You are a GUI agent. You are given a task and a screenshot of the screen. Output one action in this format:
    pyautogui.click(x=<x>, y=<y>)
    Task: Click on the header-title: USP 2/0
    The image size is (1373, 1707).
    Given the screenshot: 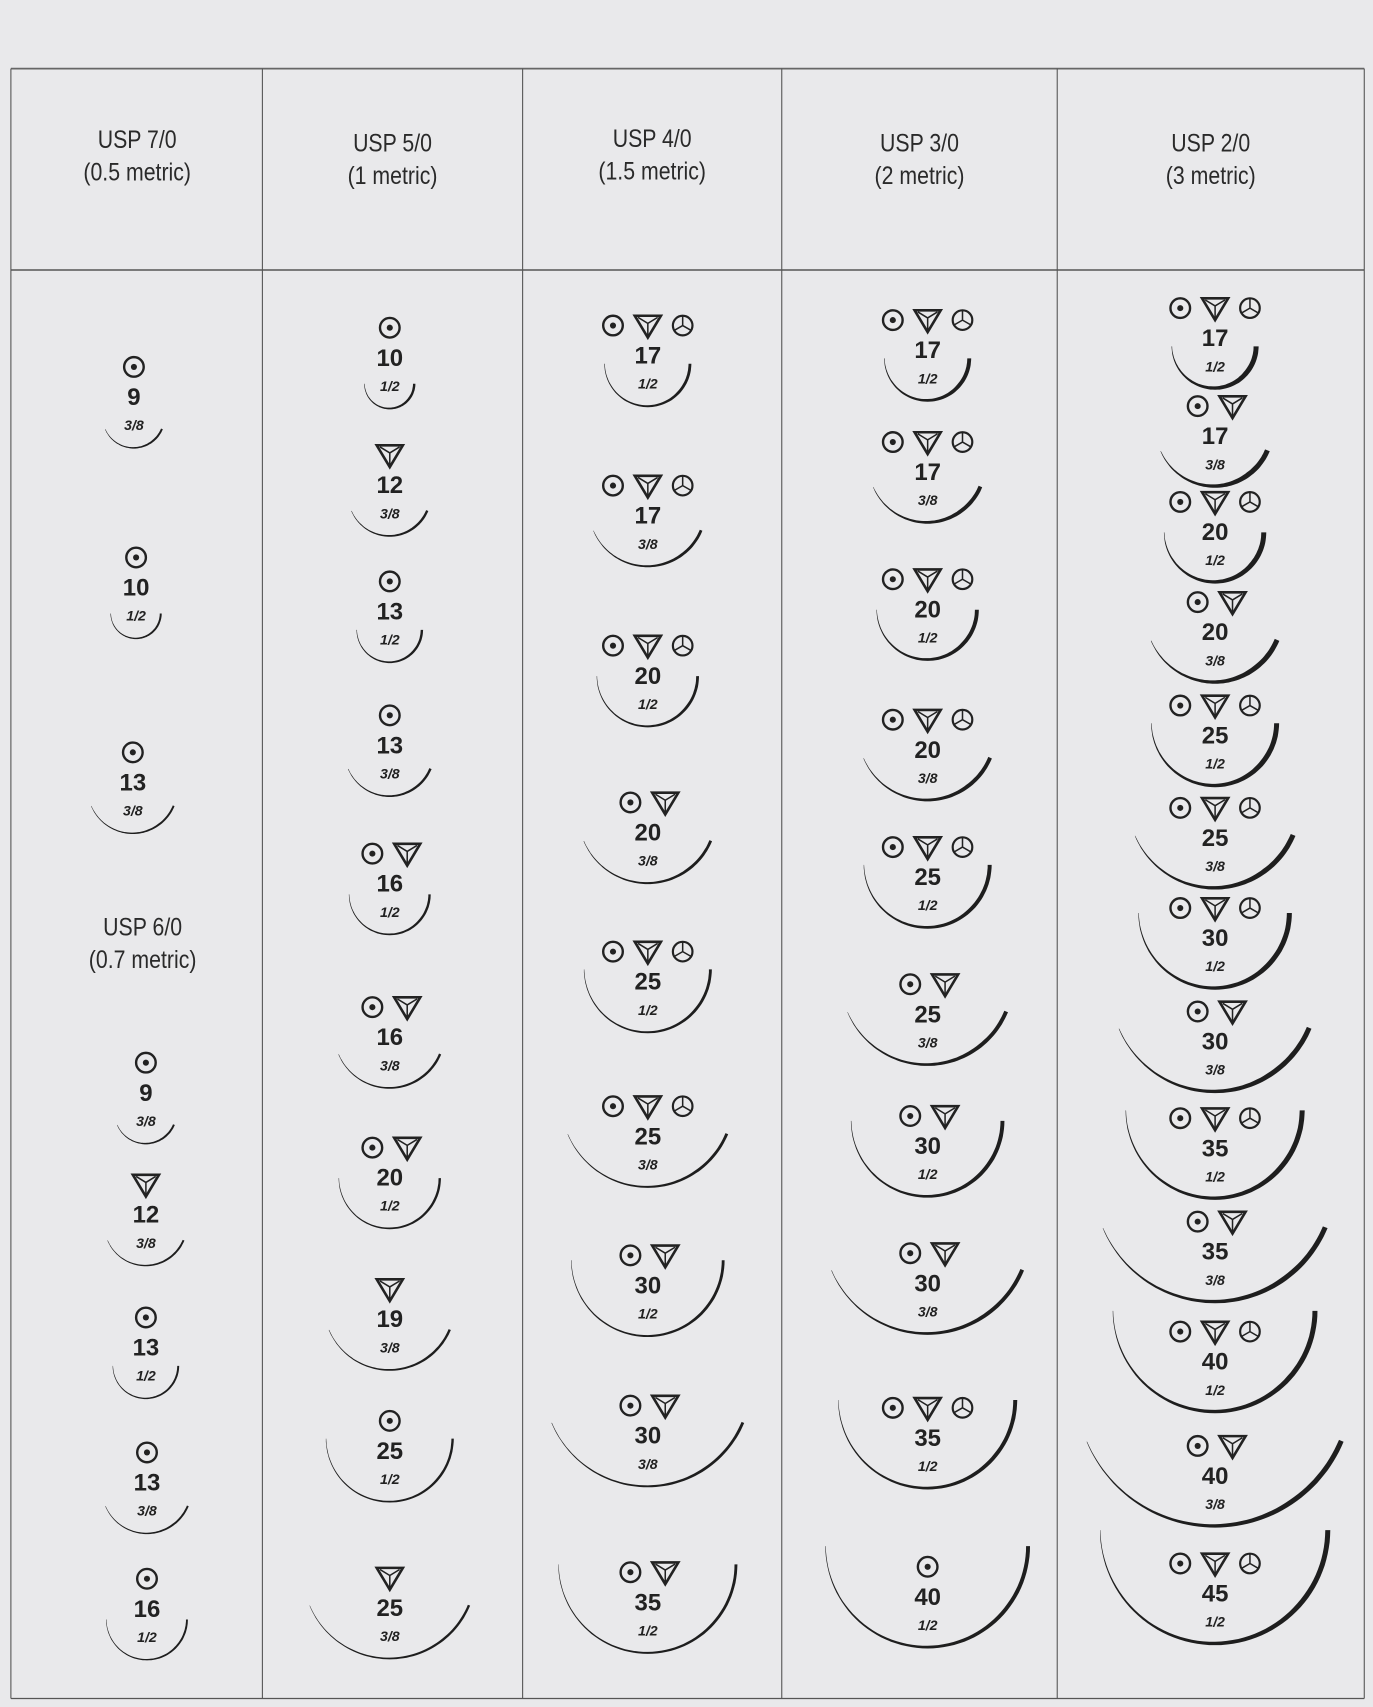 What is the action you would take?
    pyautogui.click(x=1211, y=142)
    